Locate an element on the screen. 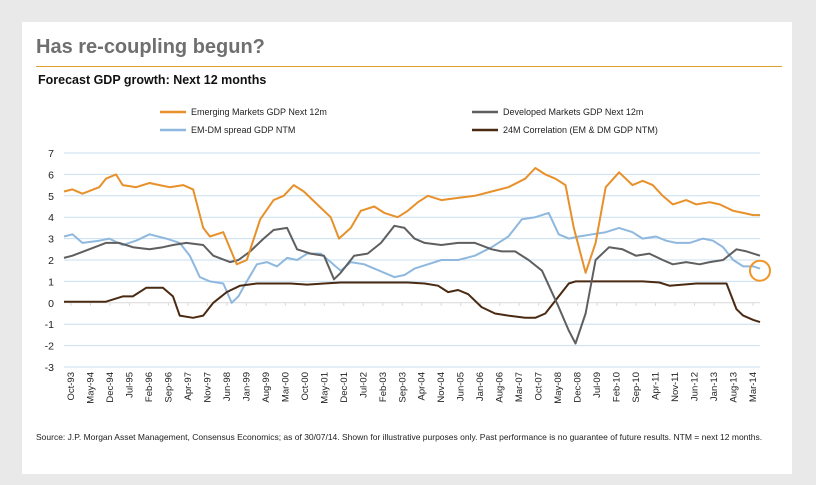  title-divider is located at coordinates (409, 66).